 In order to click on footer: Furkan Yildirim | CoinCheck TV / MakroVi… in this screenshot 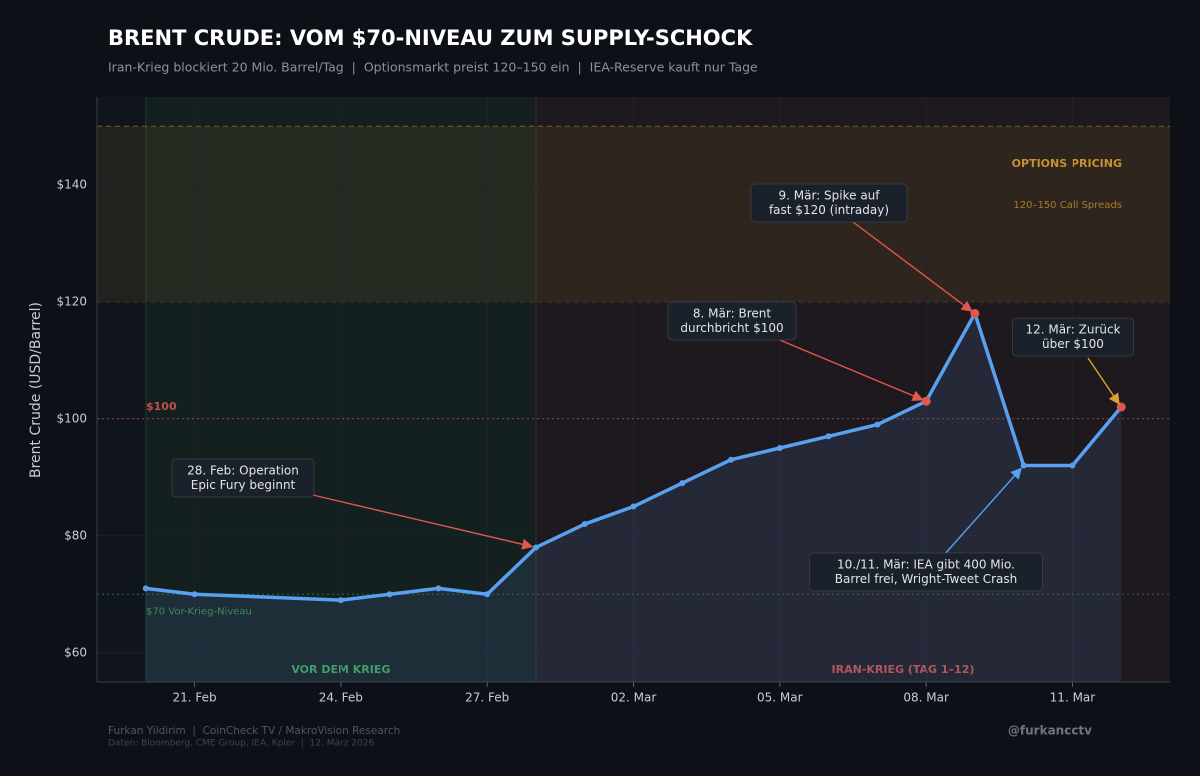, I will do `click(254, 731)`.